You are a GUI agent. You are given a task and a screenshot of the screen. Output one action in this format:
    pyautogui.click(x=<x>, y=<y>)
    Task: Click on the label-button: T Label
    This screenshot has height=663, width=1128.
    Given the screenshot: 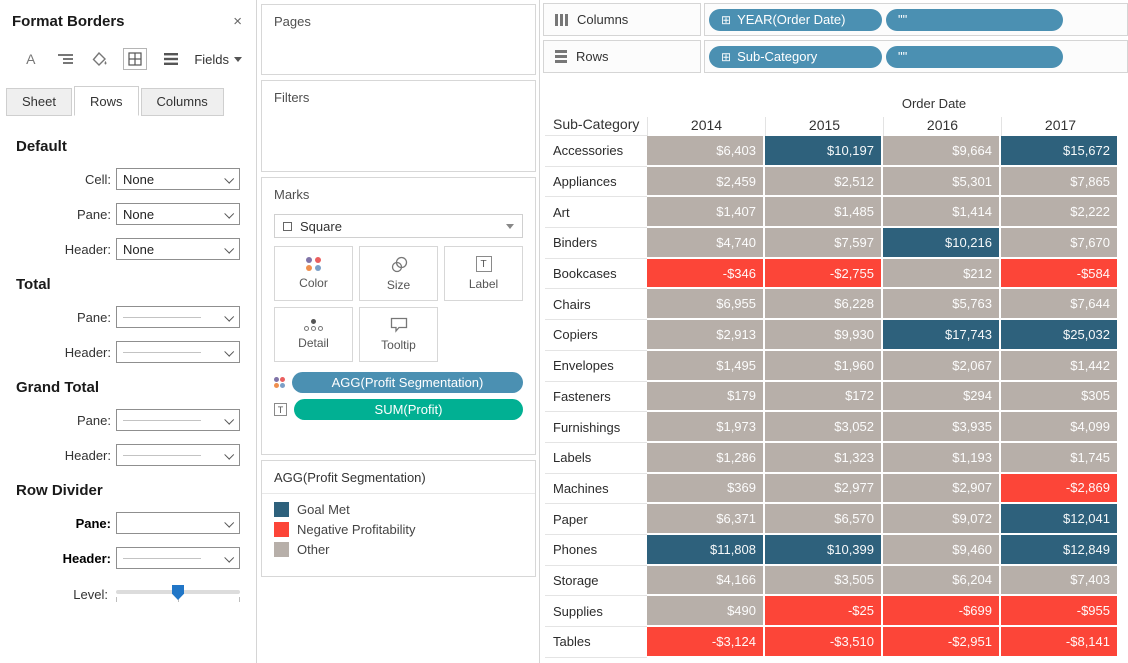 What is the action you would take?
    pyautogui.click(x=483, y=273)
    